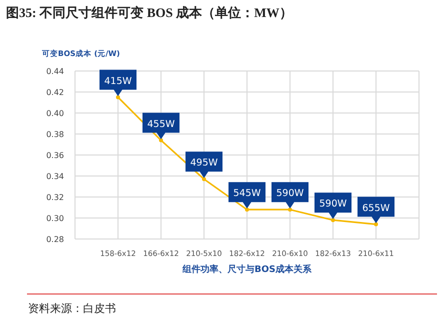 This screenshot has width=447, height=323. I want to click on chart-title: 图35: 不同尺寸组件可变 BOS 成本（单位：MW）, so click(149, 12).